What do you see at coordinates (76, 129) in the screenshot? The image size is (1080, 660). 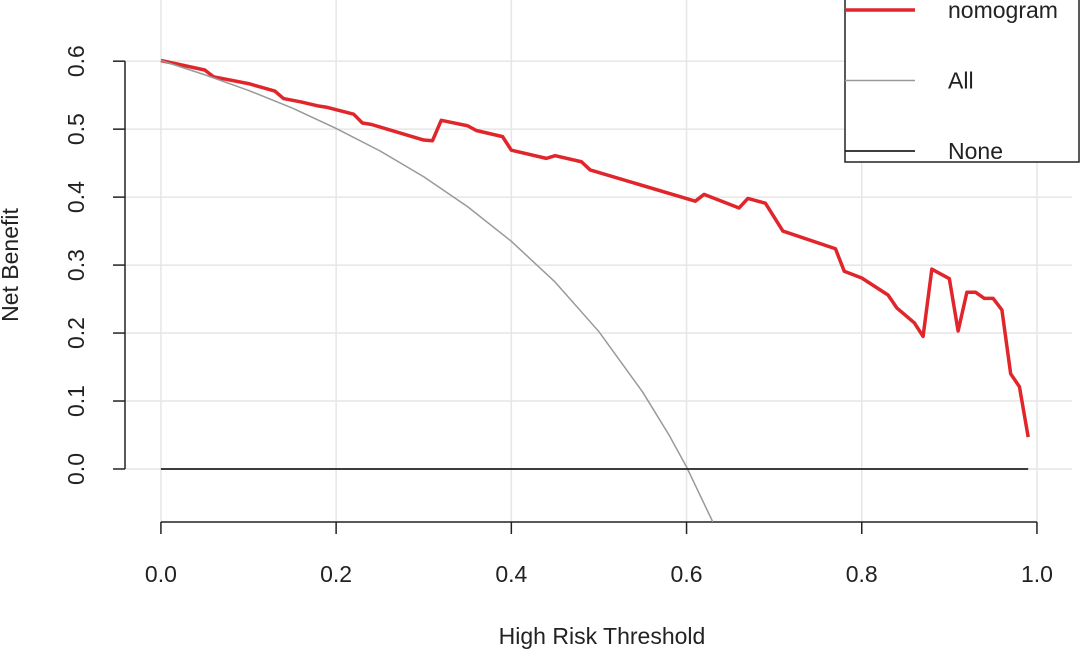 I see `y-tick-label: 0.5` at bounding box center [76, 129].